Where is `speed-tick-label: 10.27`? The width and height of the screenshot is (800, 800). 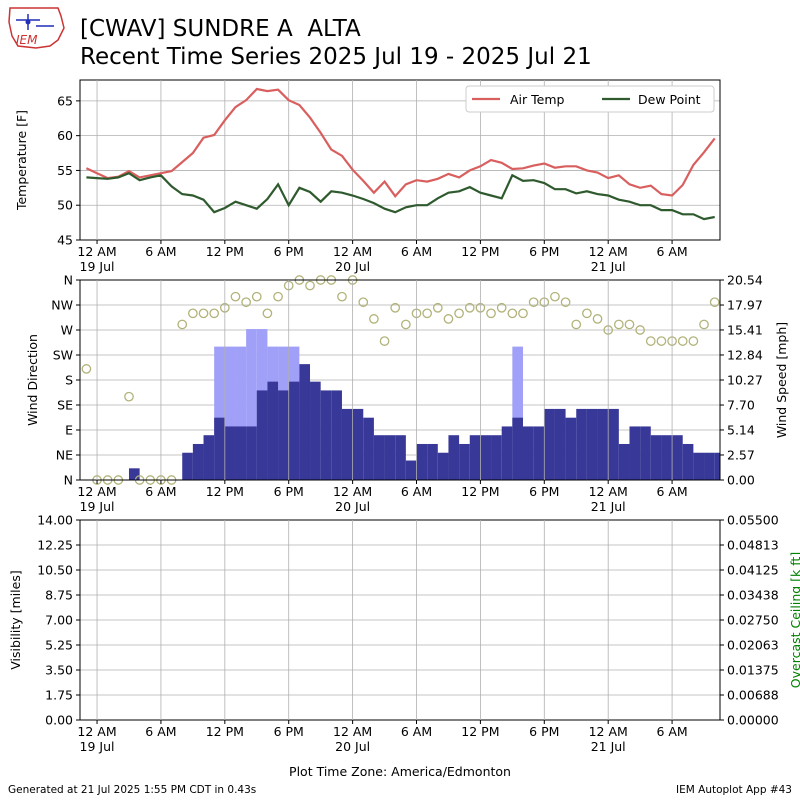
speed-tick-label: 10.27 is located at coordinates (745, 380).